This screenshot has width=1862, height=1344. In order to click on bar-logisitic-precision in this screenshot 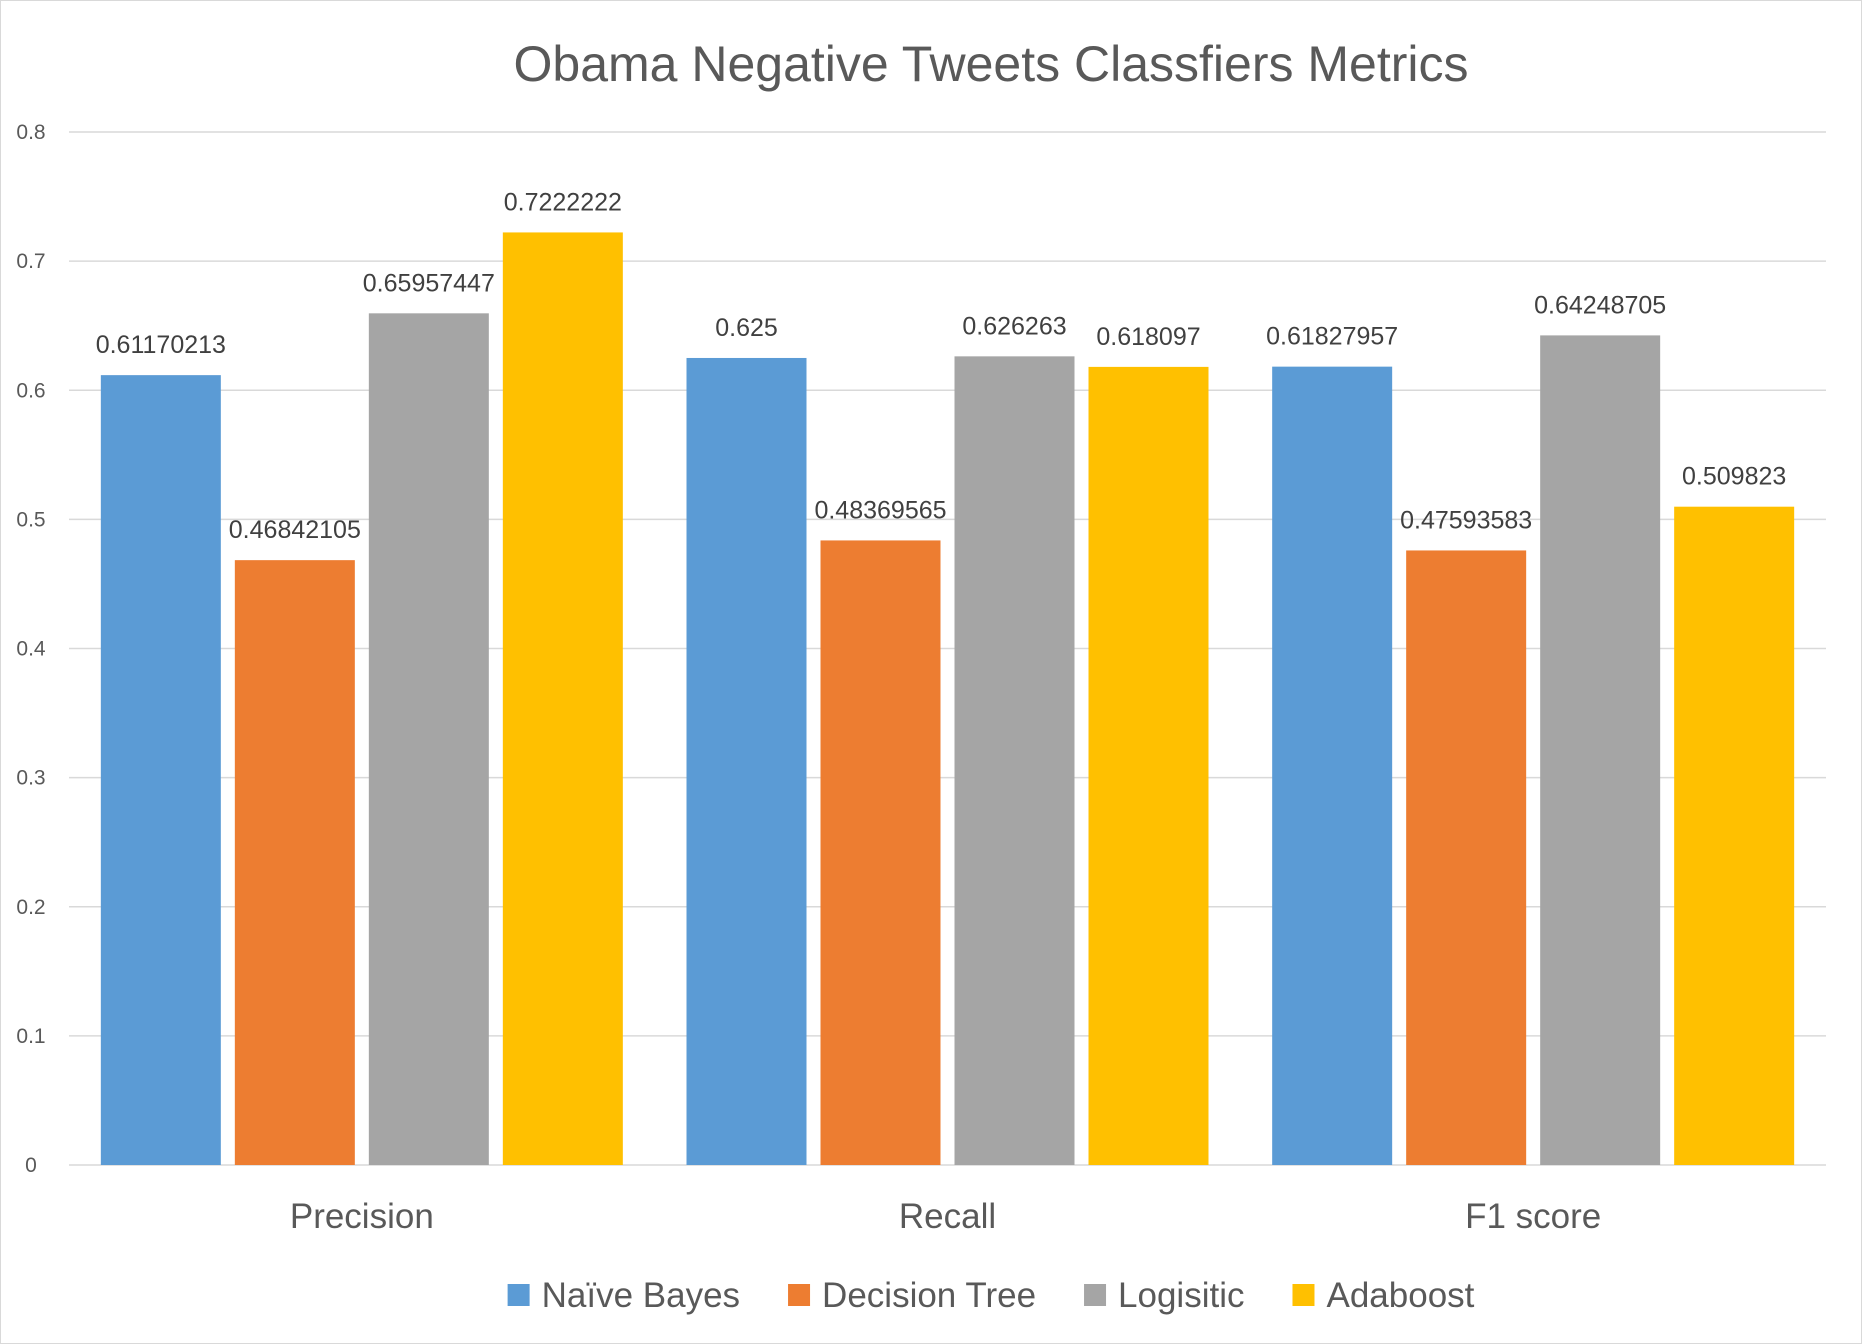, I will do `click(428, 739)`.